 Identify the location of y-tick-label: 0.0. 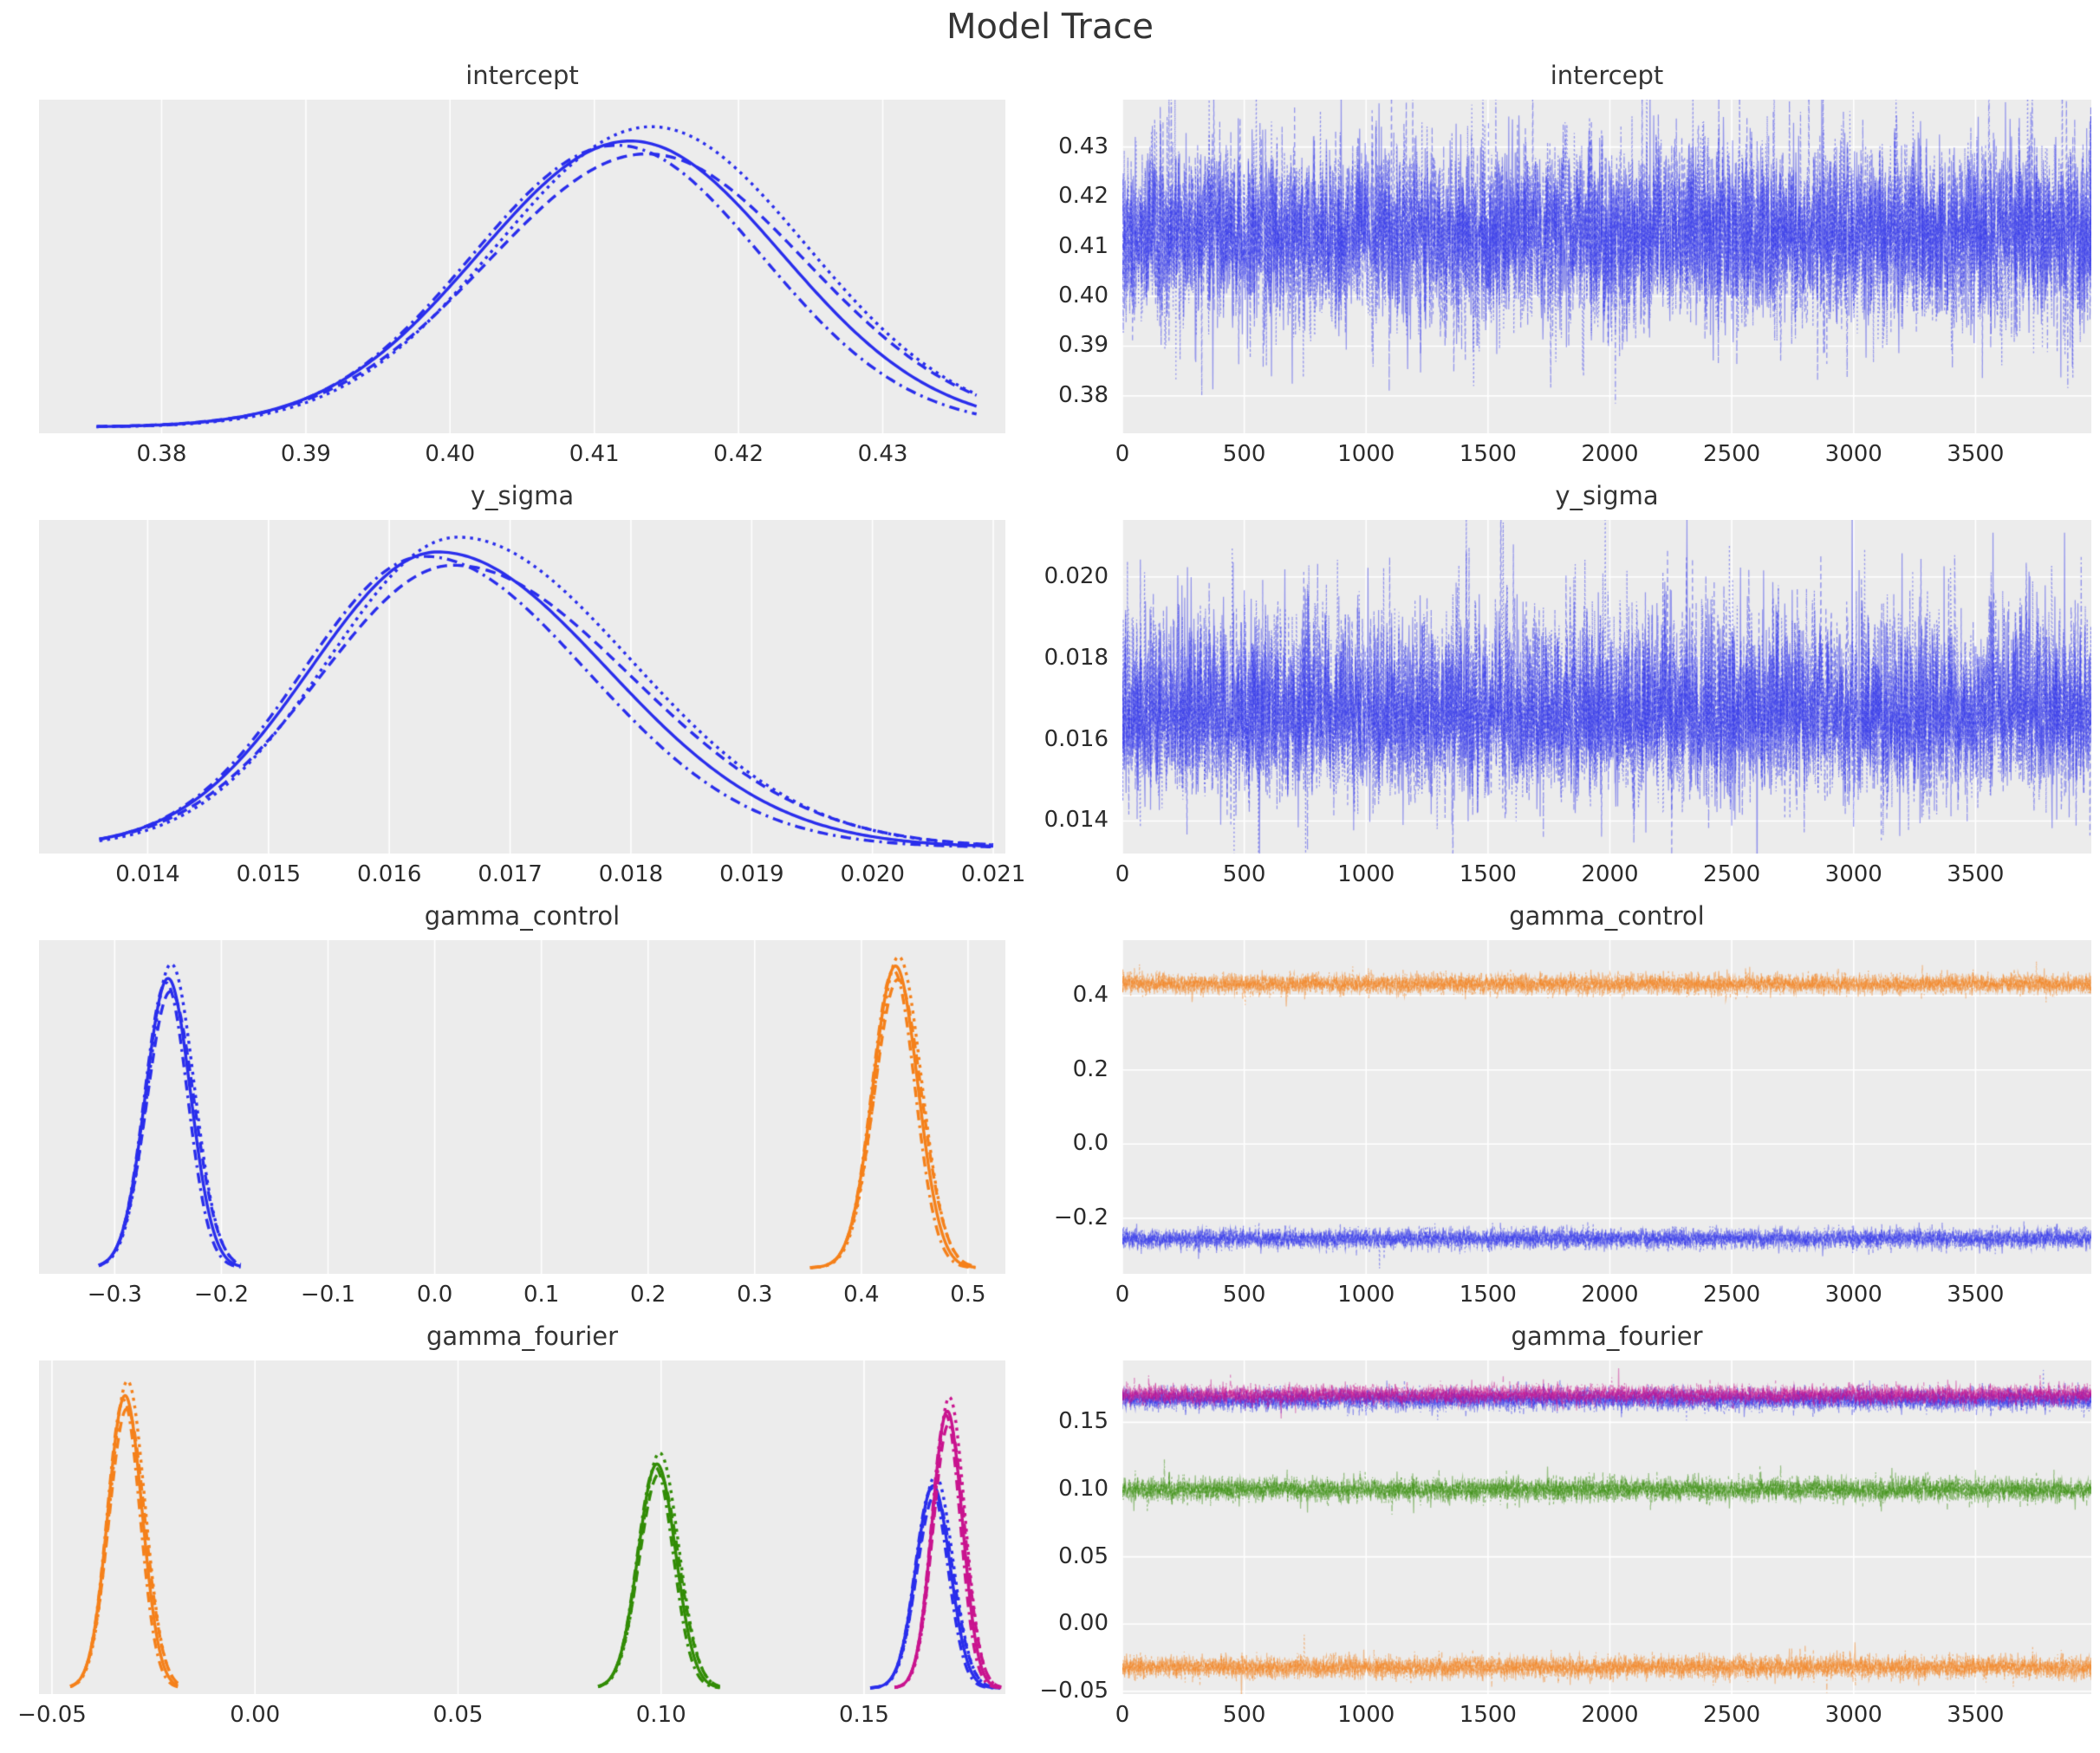
(1090, 1144).